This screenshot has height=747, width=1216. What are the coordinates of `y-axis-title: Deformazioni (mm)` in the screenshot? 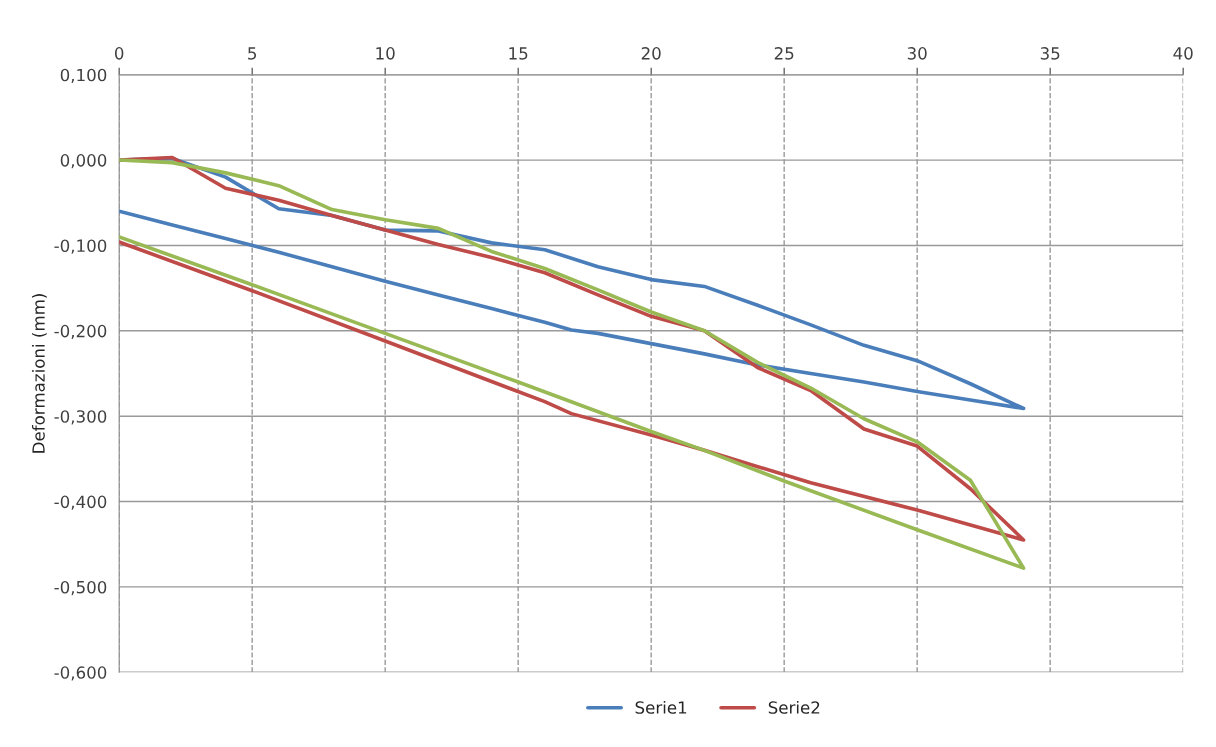 It's located at (39, 373).